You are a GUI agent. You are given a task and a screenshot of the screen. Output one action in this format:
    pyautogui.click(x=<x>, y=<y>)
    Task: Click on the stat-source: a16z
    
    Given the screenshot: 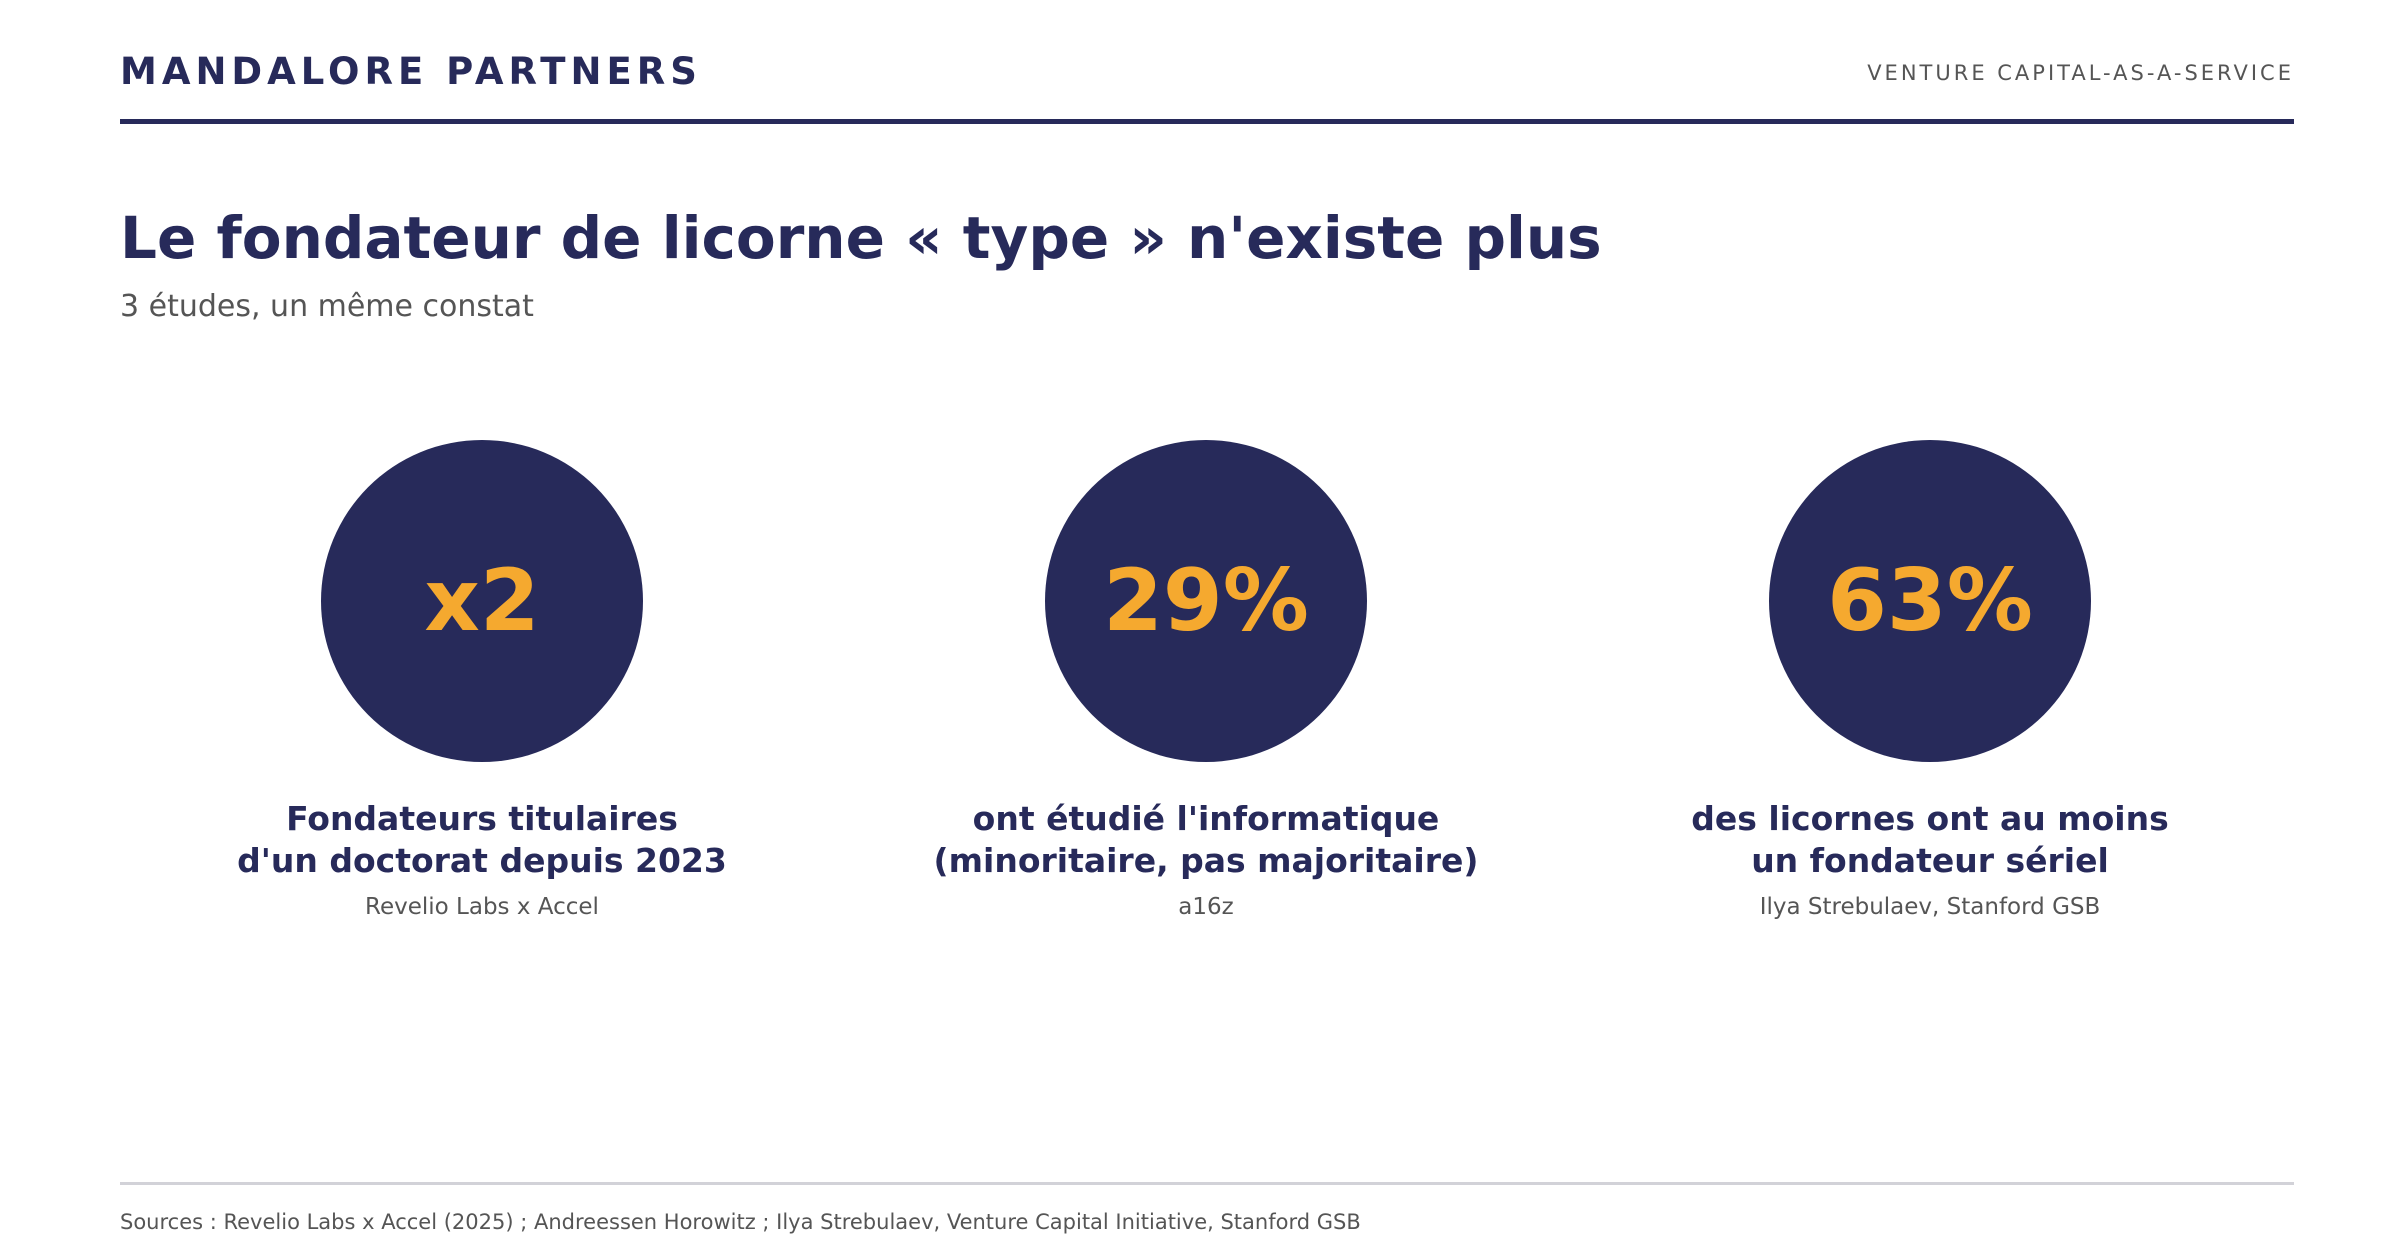 What is the action you would take?
    pyautogui.click(x=1206, y=907)
    